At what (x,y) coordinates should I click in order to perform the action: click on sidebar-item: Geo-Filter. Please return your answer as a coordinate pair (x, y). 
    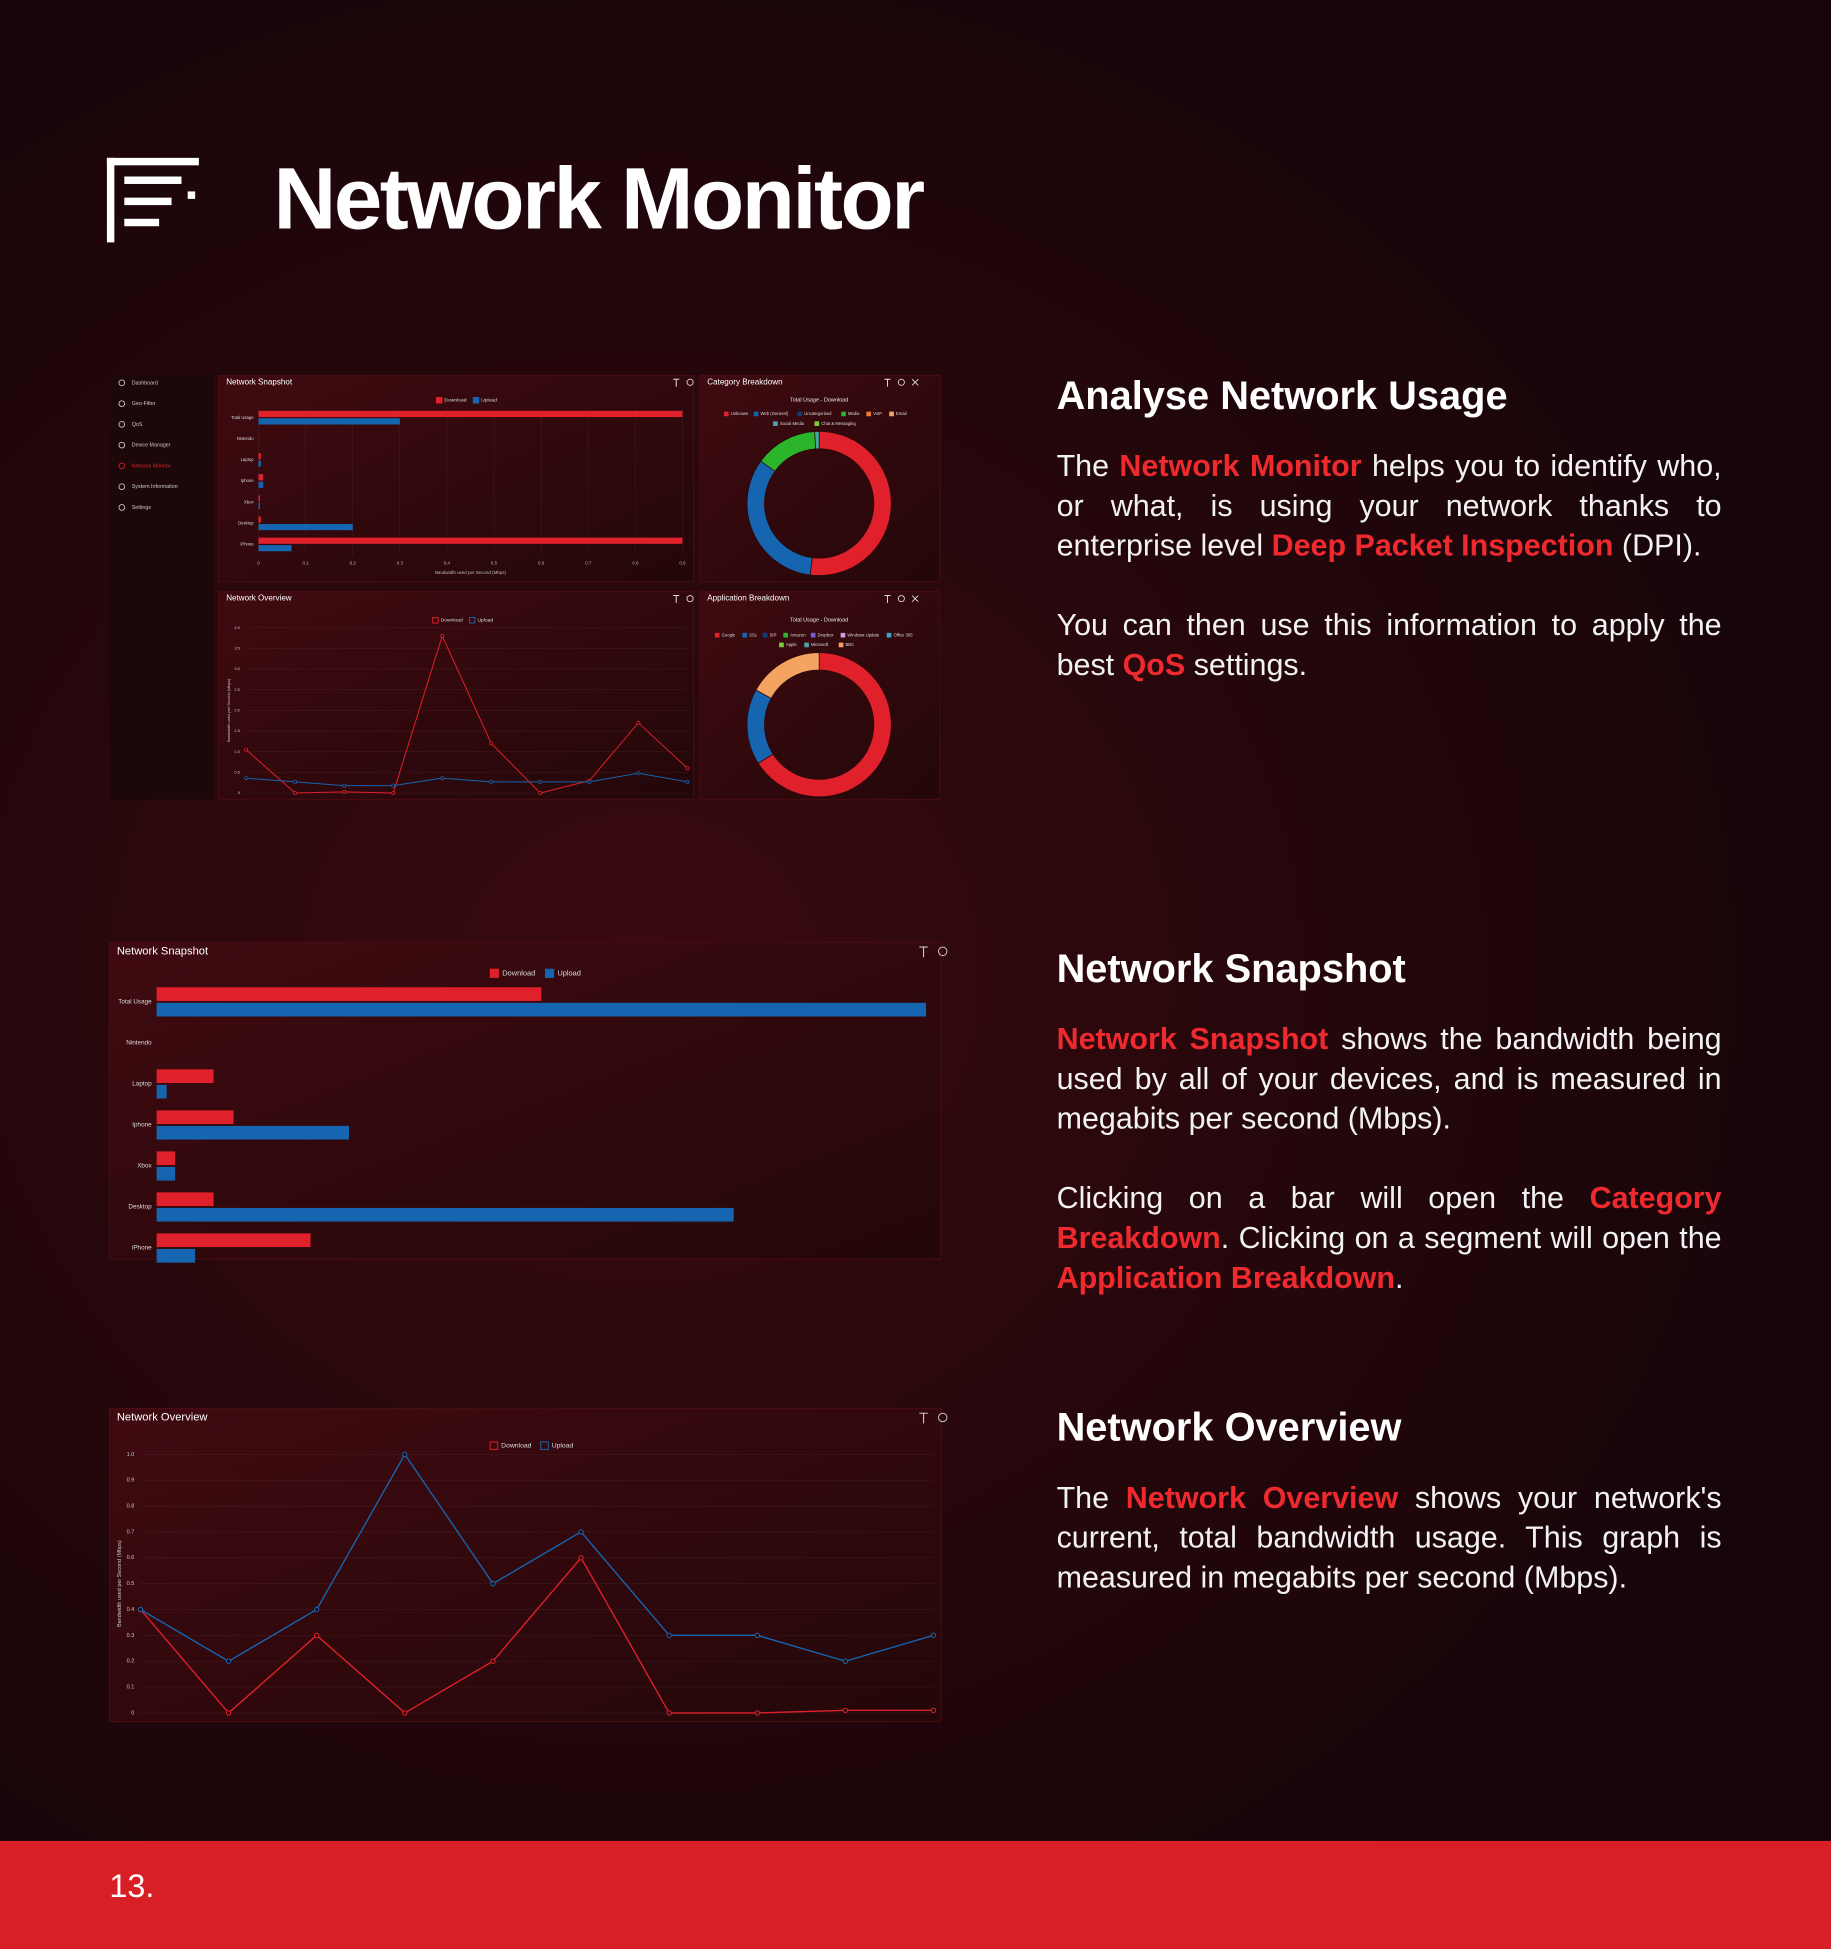
    Looking at the image, I should click on (144, 404).